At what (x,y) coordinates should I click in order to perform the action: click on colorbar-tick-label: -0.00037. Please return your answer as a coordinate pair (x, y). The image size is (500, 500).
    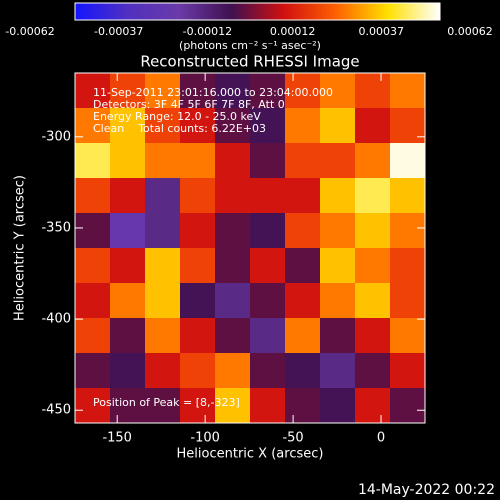
    Looking at the image, I should click on (118, 31).